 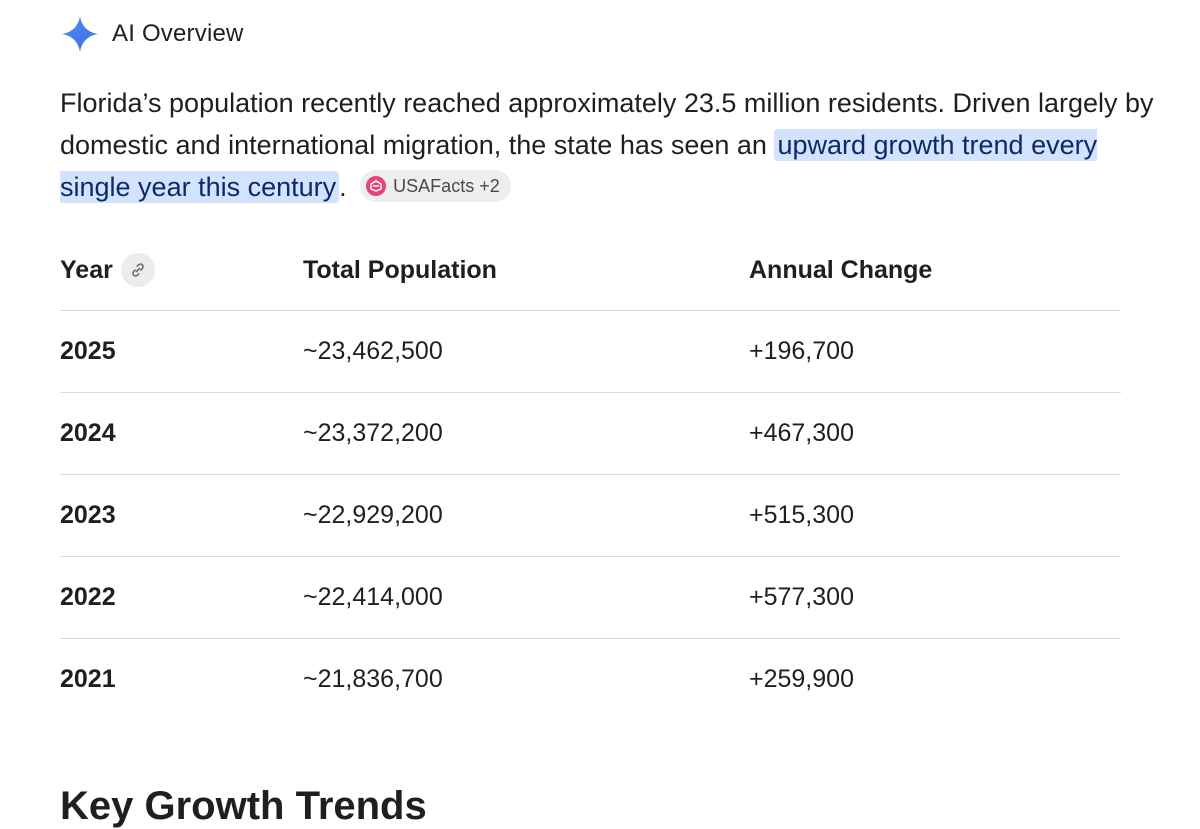 I want to click on population-cell: ~23,462,500, so click(x=373, y=351).